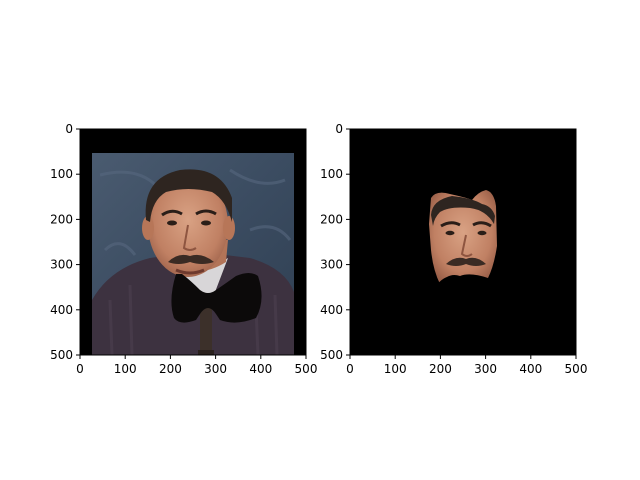 The image size is (640, 480). I want to click on left-image-moustache, so click(191, 259).